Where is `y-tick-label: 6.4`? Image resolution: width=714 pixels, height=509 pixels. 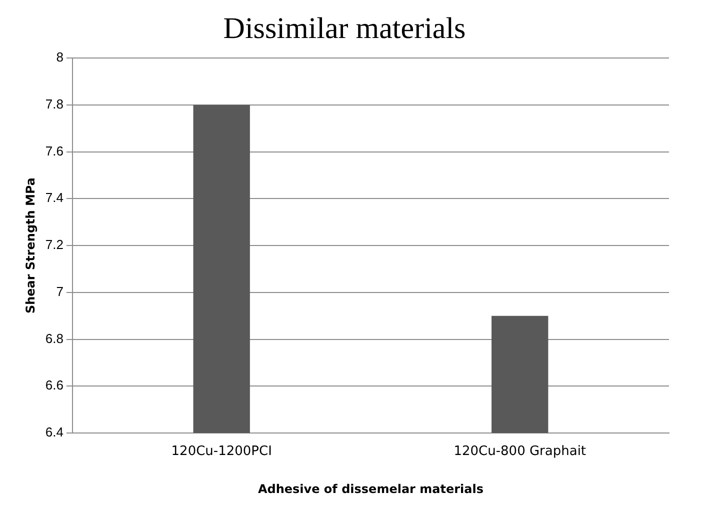 y-tick-label: 6.4 is located at coordinates (54, 432).